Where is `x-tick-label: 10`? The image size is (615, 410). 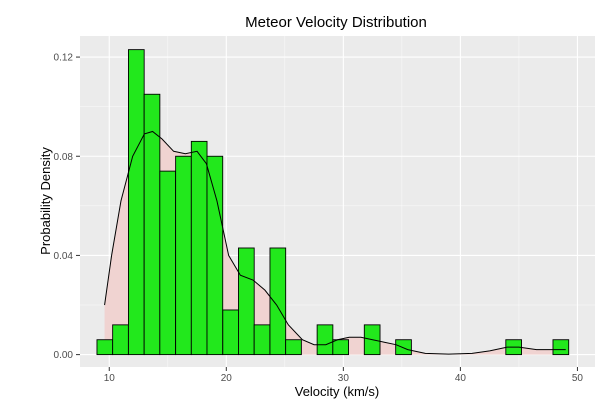 x-tick-label: 10 is located at coordinates (110, 378).